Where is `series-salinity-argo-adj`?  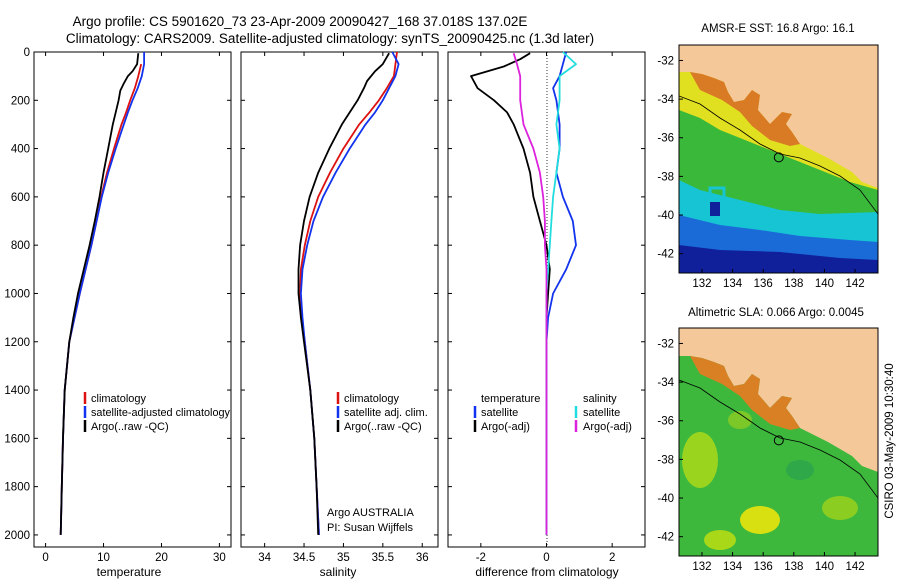 series-salinity-argo-adj is located at coordinates (530, 293).